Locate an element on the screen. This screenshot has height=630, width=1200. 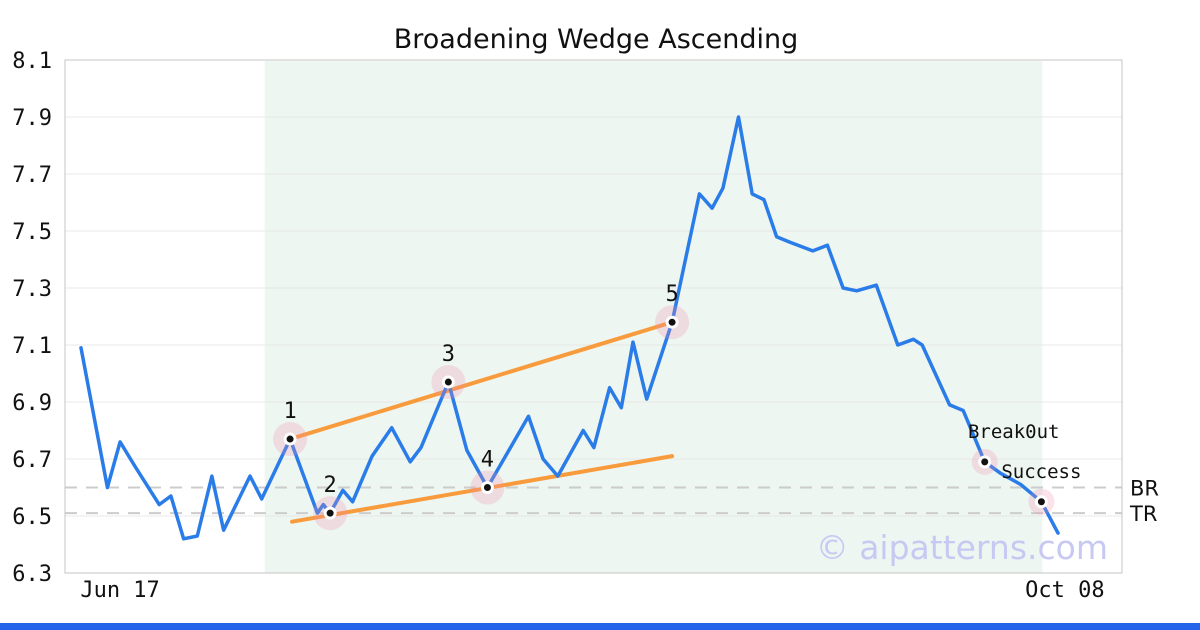
y-tick-label: 6.9 is located at coordinates (32, 403).